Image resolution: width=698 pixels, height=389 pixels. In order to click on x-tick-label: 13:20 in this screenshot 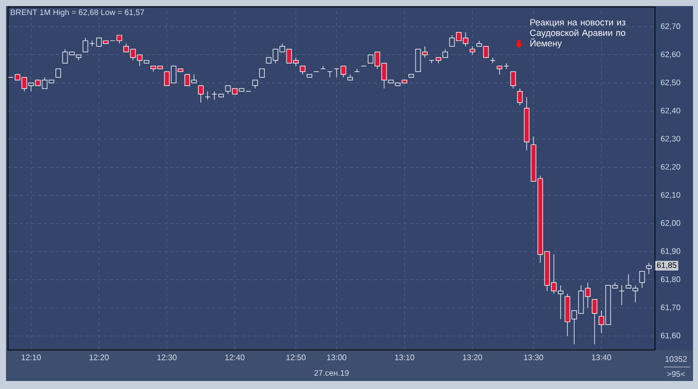, I will do `click(472, 357)`.